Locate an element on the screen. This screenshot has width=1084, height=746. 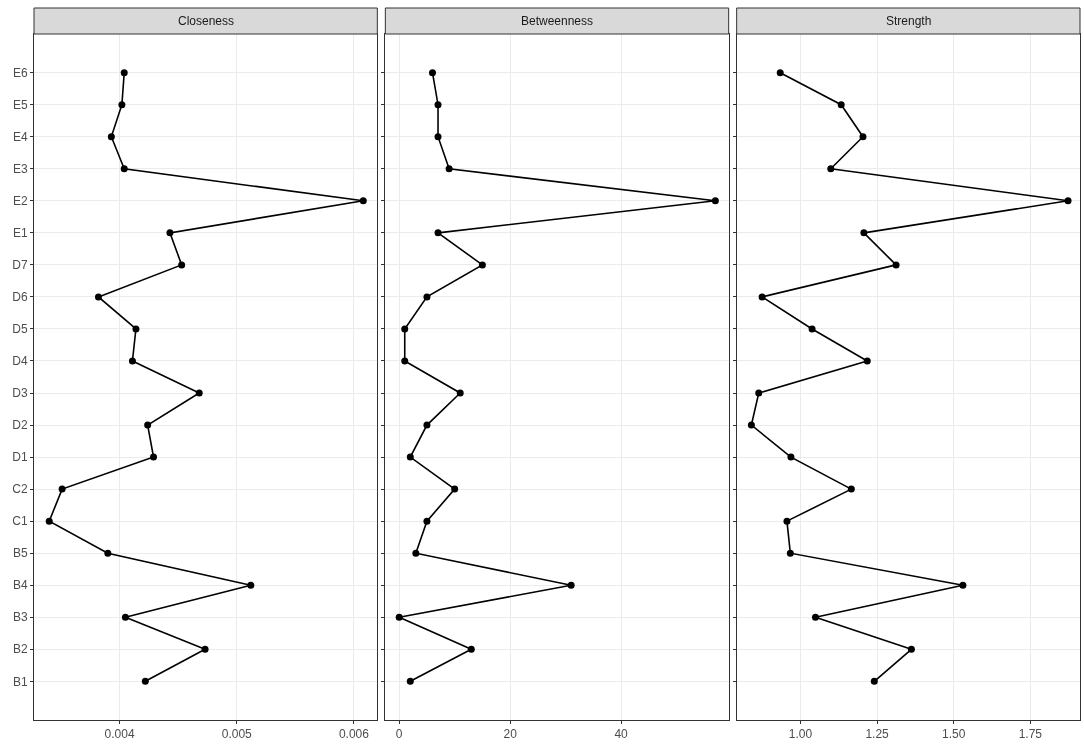
y-tick-label: D2 is located at coordinates (20, 425).